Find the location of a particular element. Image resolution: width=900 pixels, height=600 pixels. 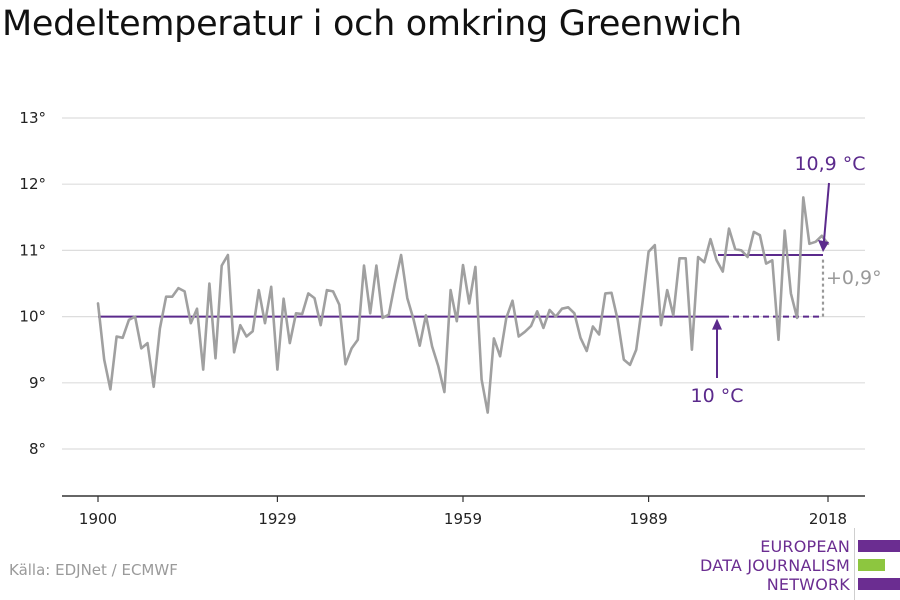

x-tick-label: 1929 is located at coordinates (277, 519).